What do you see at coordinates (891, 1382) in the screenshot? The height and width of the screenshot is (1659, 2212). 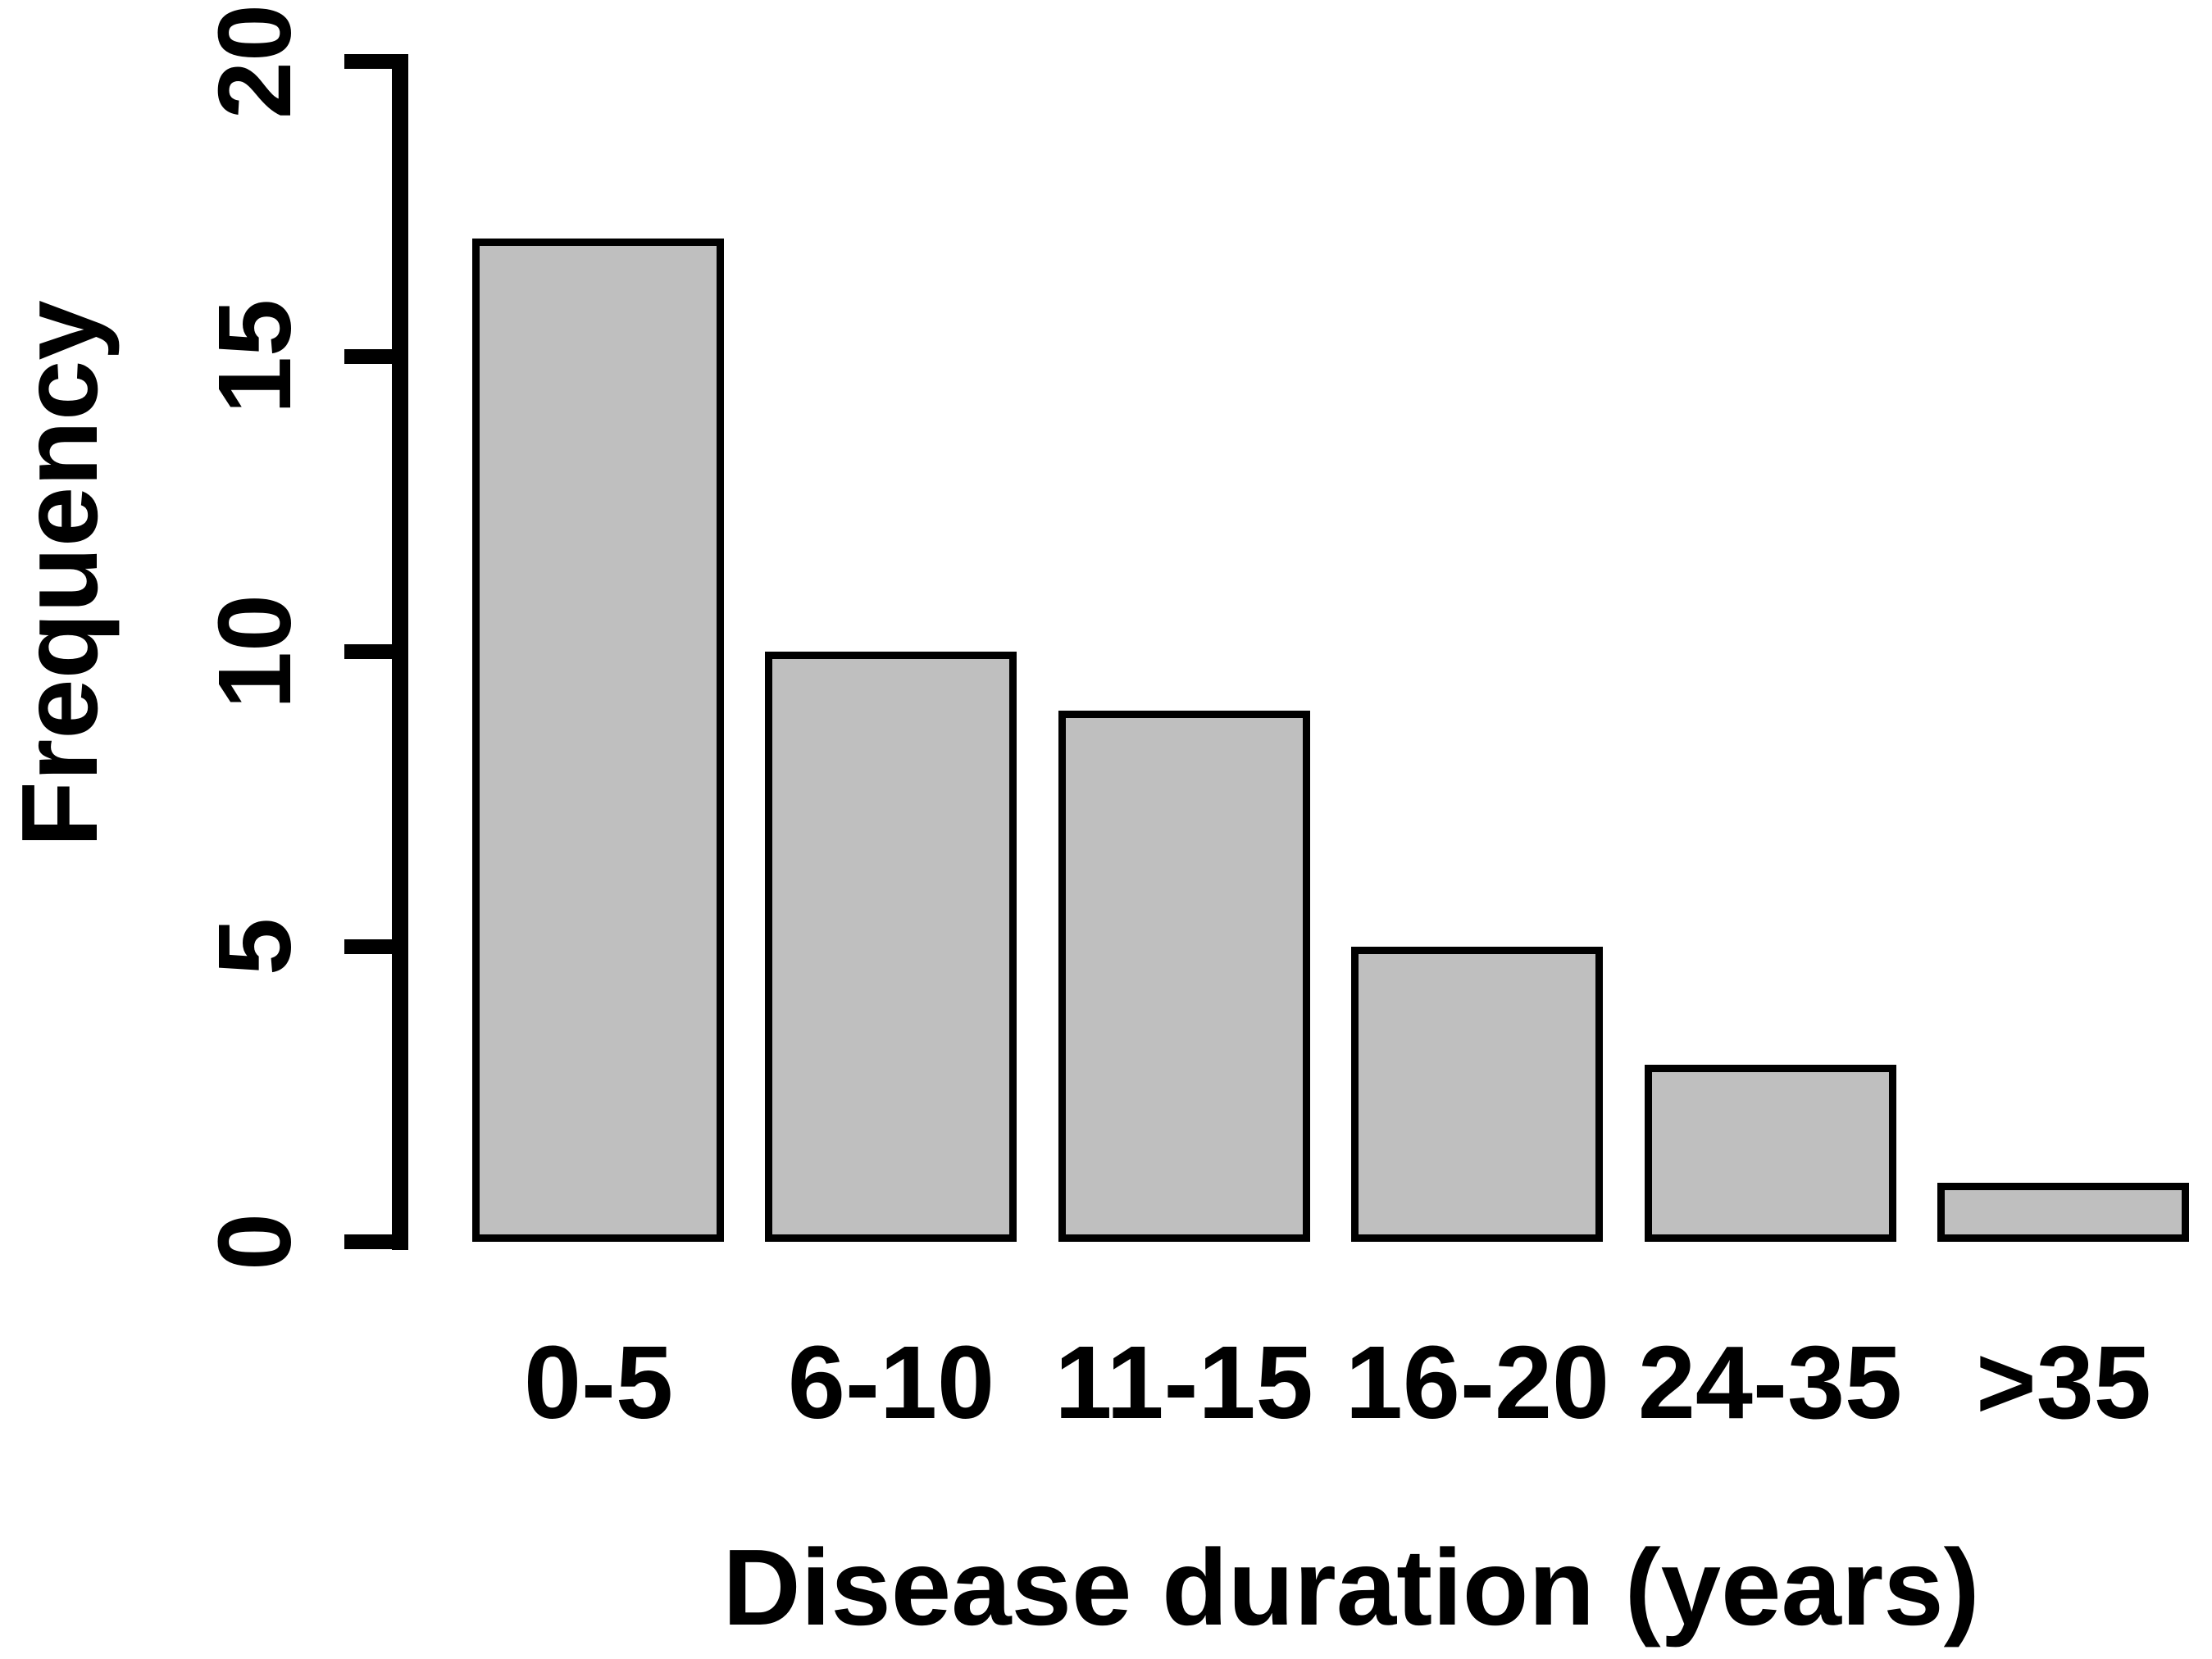 I see `x-category-label-6-10: 6-10` at bounding box center [891, 1382].